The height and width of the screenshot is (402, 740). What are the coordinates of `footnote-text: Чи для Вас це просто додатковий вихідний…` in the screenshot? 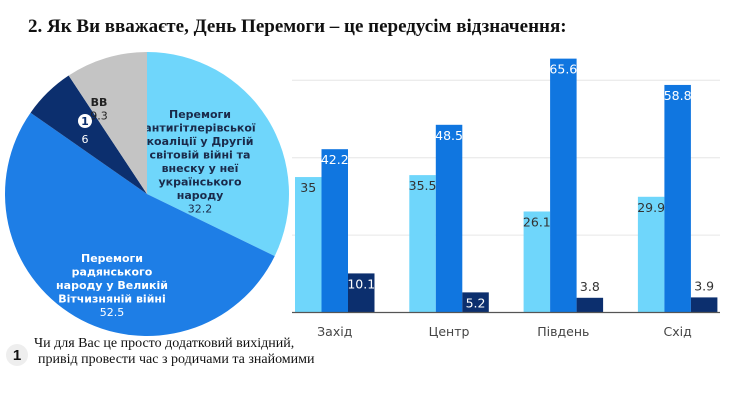 It's located at (174, 352).